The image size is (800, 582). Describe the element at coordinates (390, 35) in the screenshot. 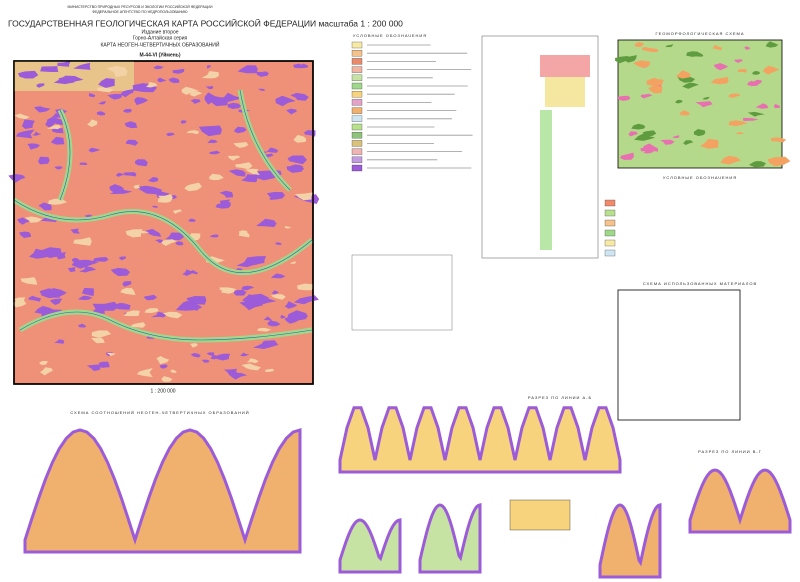

I see `legend-title: УСЛОВНЫЕ ОБОЗНАЧЕНИЯ` at that location.